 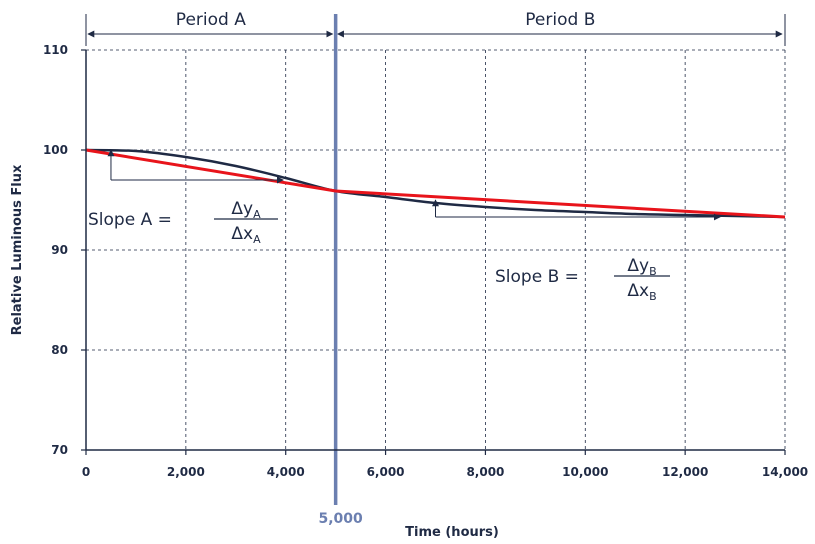 I want to click on slope-numerator-sub: A, so click(x=257, y=214).